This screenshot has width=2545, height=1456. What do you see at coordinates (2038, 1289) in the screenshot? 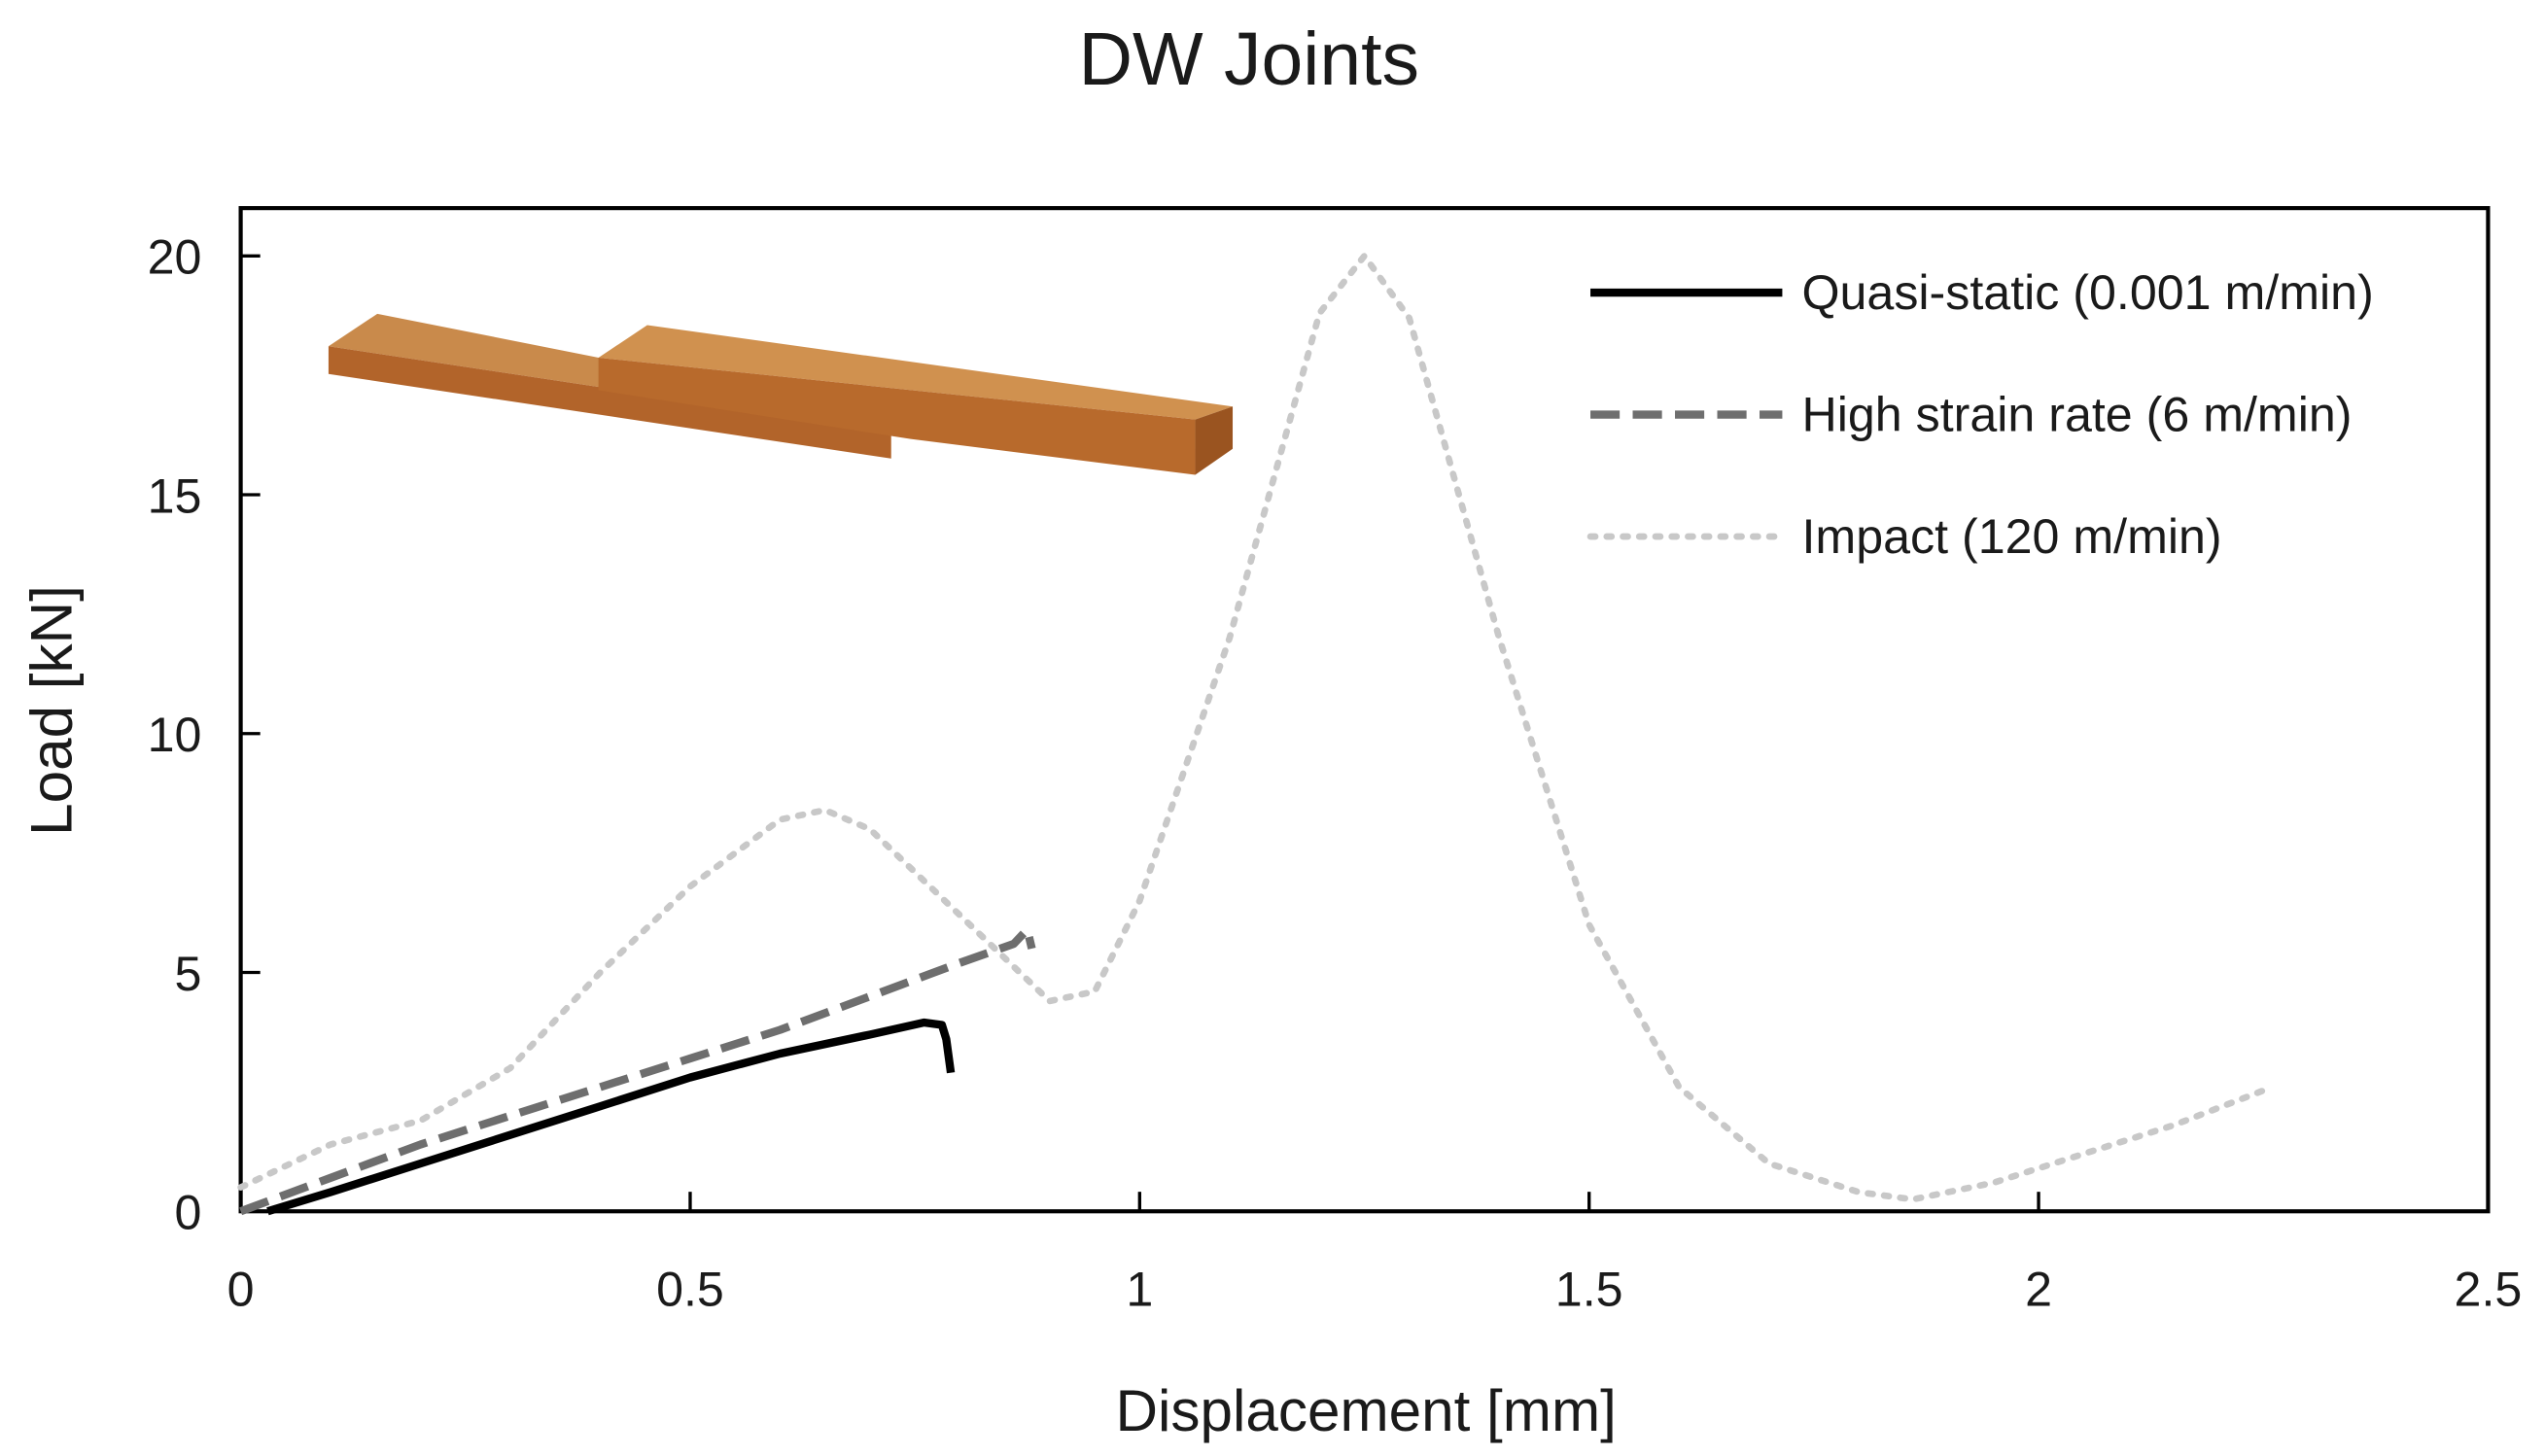
I see `x-tick-label: 2` at bounding box center [2038, 1289].